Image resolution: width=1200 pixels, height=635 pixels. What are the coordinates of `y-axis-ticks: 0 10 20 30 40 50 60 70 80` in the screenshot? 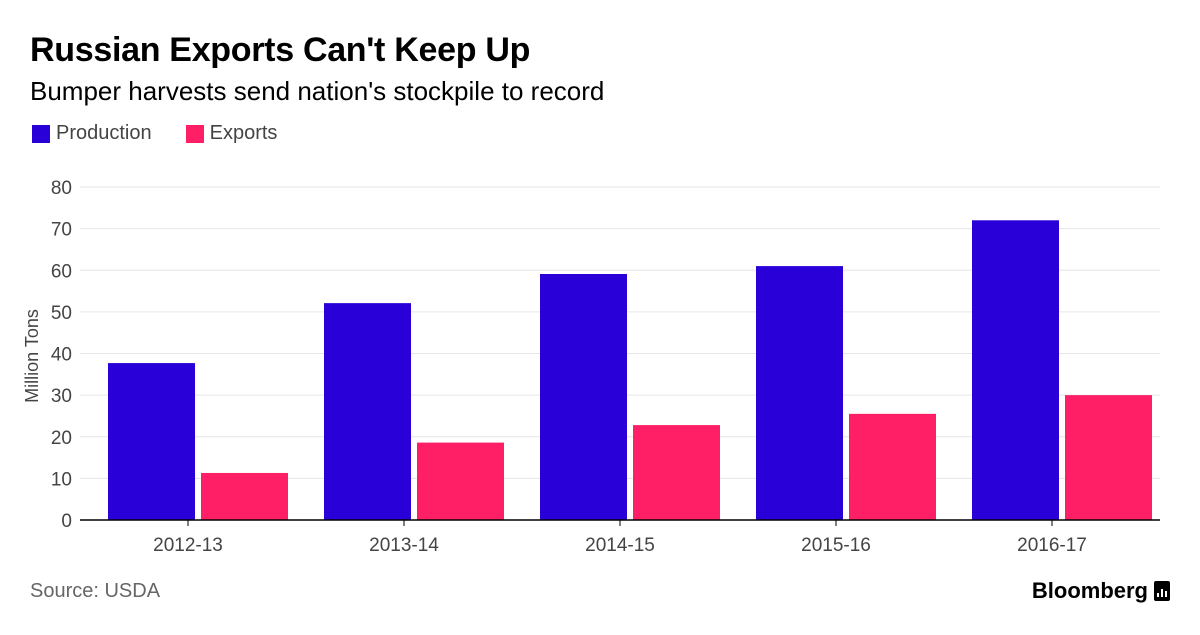 It's located at (61, 355).